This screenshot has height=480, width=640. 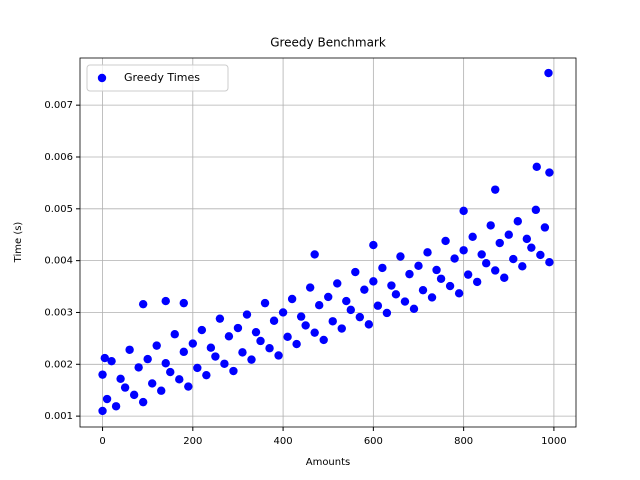 I want to click on x-tick-label: 1000, so click(x=553, y=441).